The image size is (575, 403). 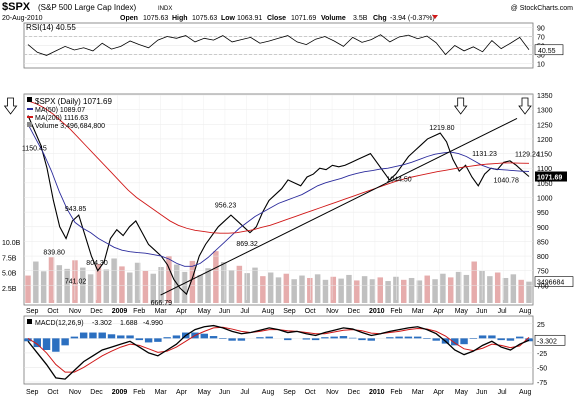 I want to click on macd-x-tick-label: Nov, so click(x=75, y=392).